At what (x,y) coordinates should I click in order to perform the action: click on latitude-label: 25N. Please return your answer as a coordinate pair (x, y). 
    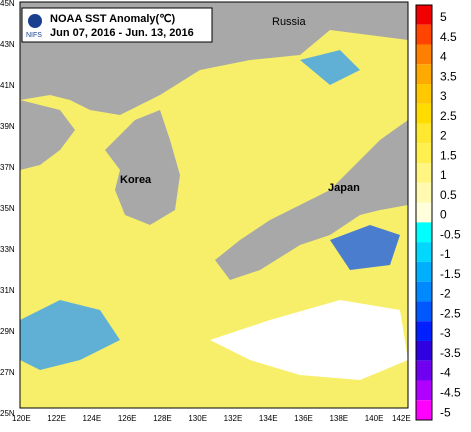
    Looking at the image, I should click on (7, 413).